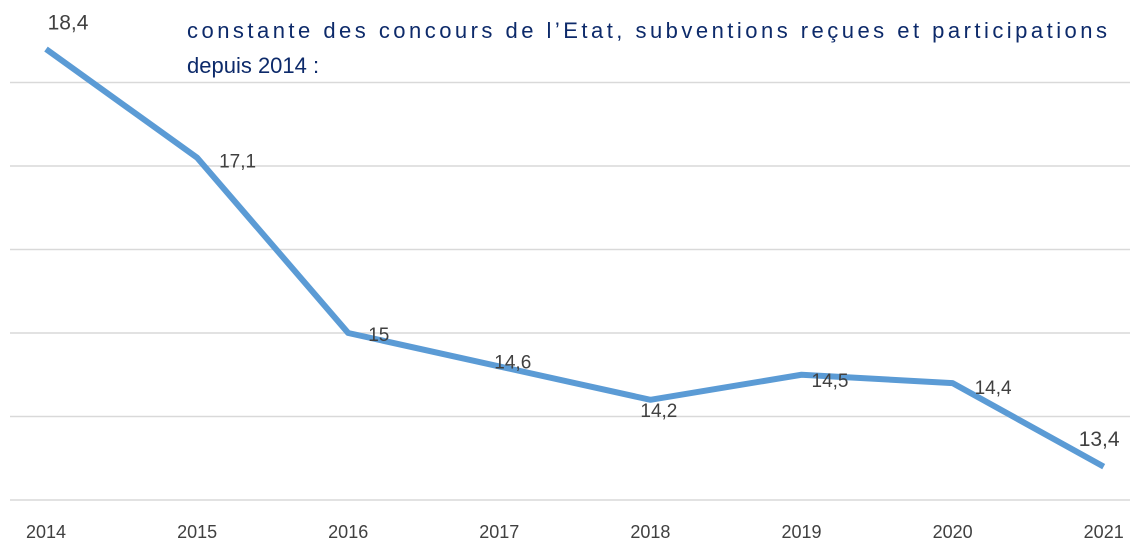  What do you see at coordinates (197, 532) in the screenshot?
I see `x-tick-label: 2015` at bounding box center [197, 532].